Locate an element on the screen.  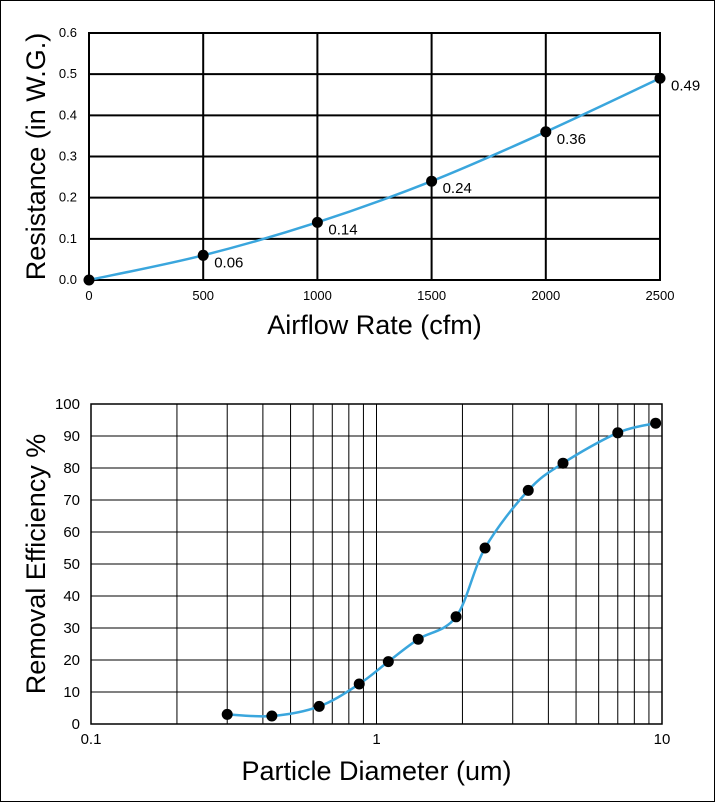
chart2-y-tick-label: 80 is located at coordinates (71, 468).